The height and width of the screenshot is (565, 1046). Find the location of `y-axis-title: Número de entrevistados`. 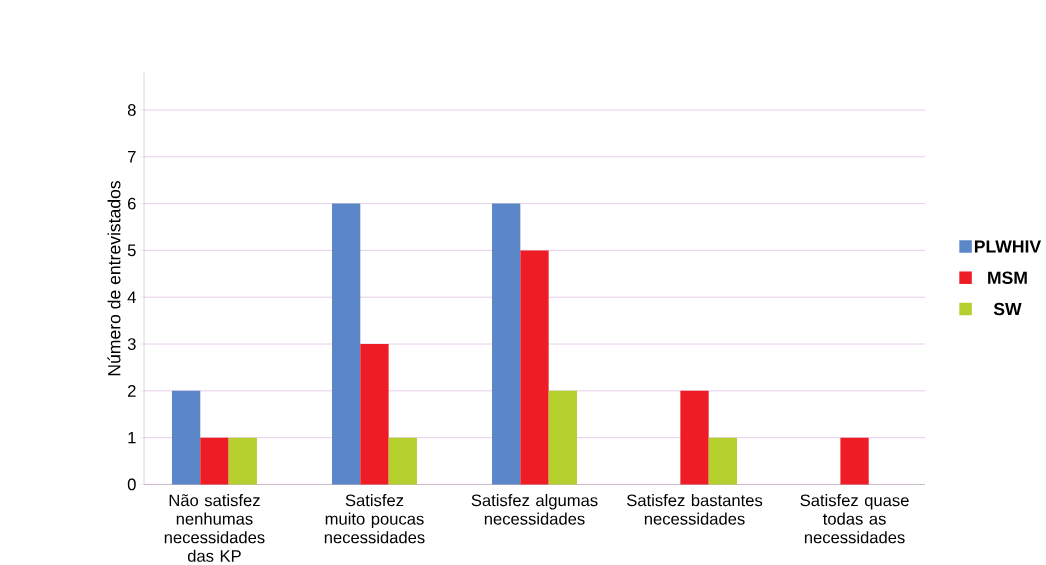

y-axis-title: Número de entrevistados is located at coordinates (114, 278).